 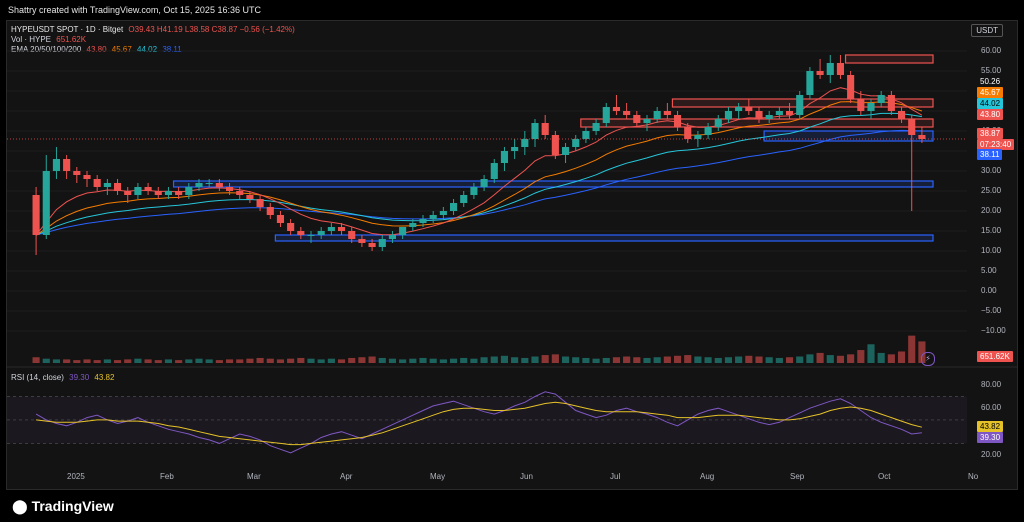 What do you see at coordinates (438, 476) in the screenshot?
I see `time-tick-label: May` at bounding box center [438, 476].